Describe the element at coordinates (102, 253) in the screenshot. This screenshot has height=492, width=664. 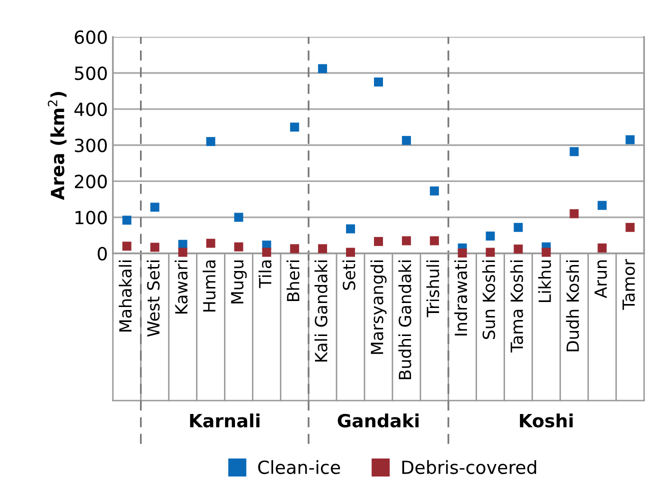
I see `y-tick-label: 0` at that location.